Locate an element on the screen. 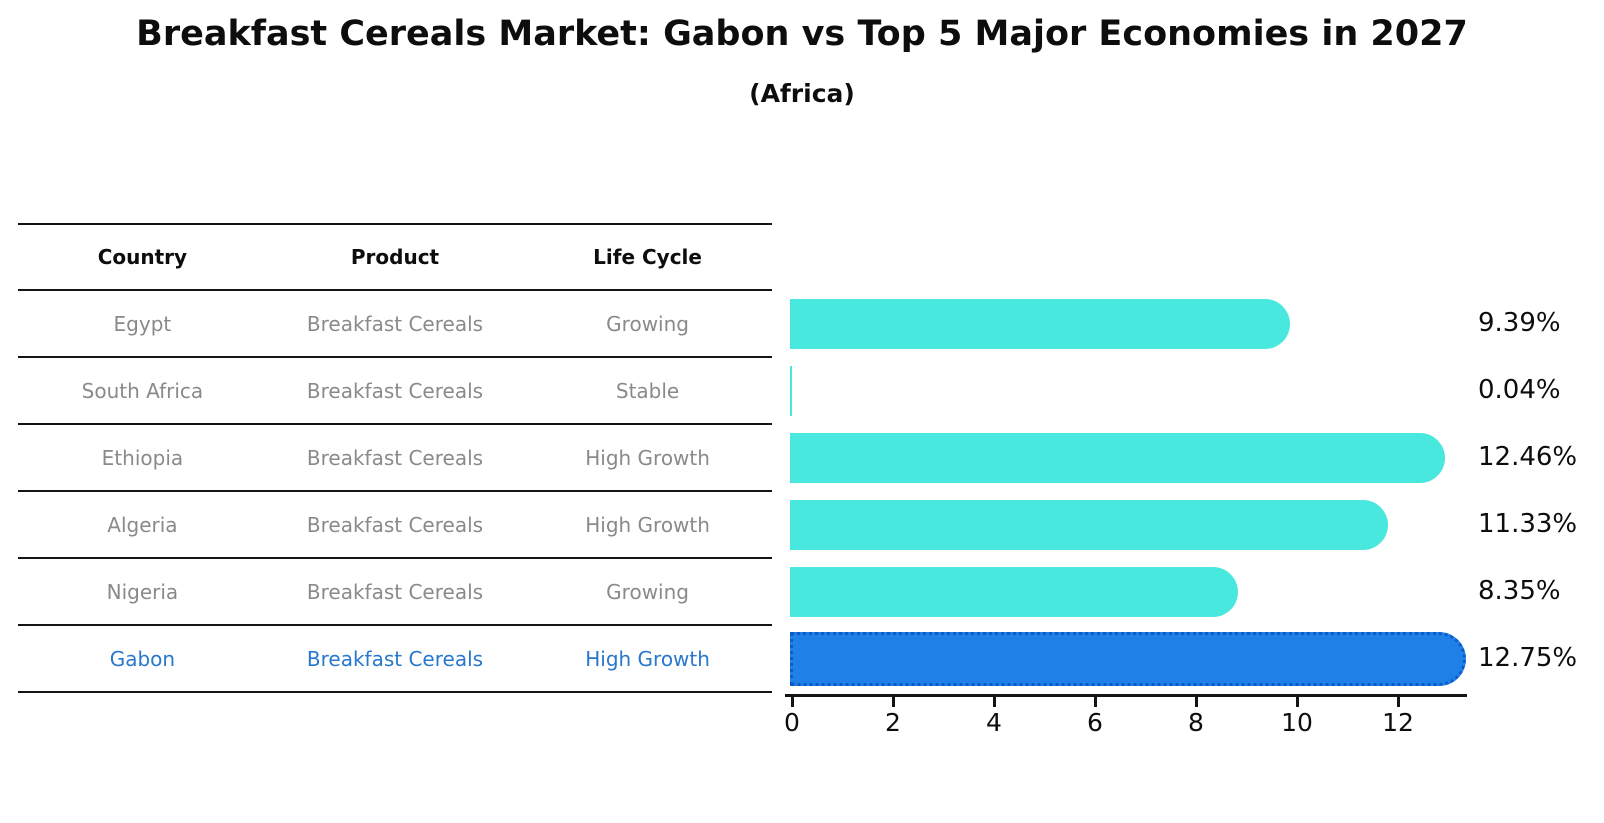 This screenshot has width=1604, height=823. value-label-egypt: 9.39% is located at coordinates (1519, 323).